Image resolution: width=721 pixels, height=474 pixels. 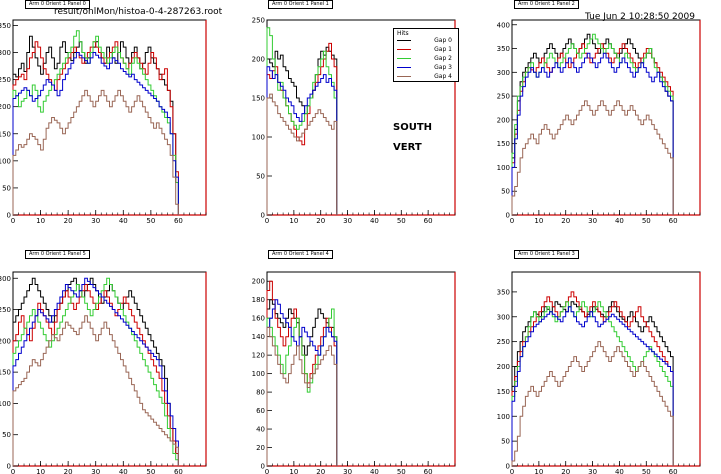 I want to click on legend-label: Gap 3, so click(x=443, y=67).